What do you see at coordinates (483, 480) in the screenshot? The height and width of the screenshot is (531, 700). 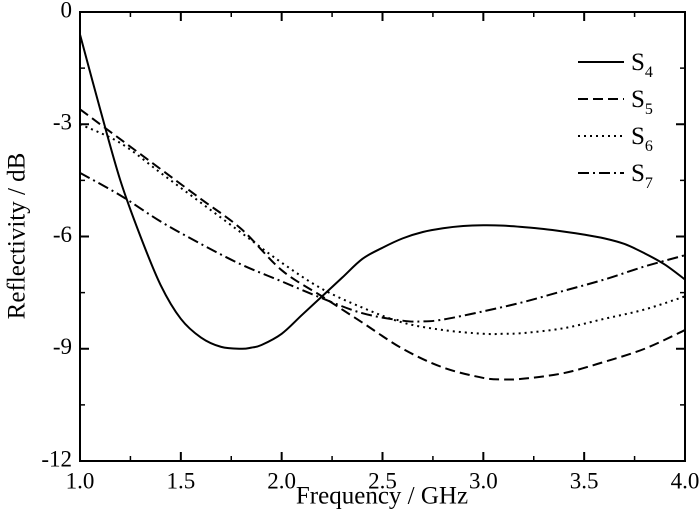 I see `x-tick-label: 3.0` at bounding box center [483, 480].